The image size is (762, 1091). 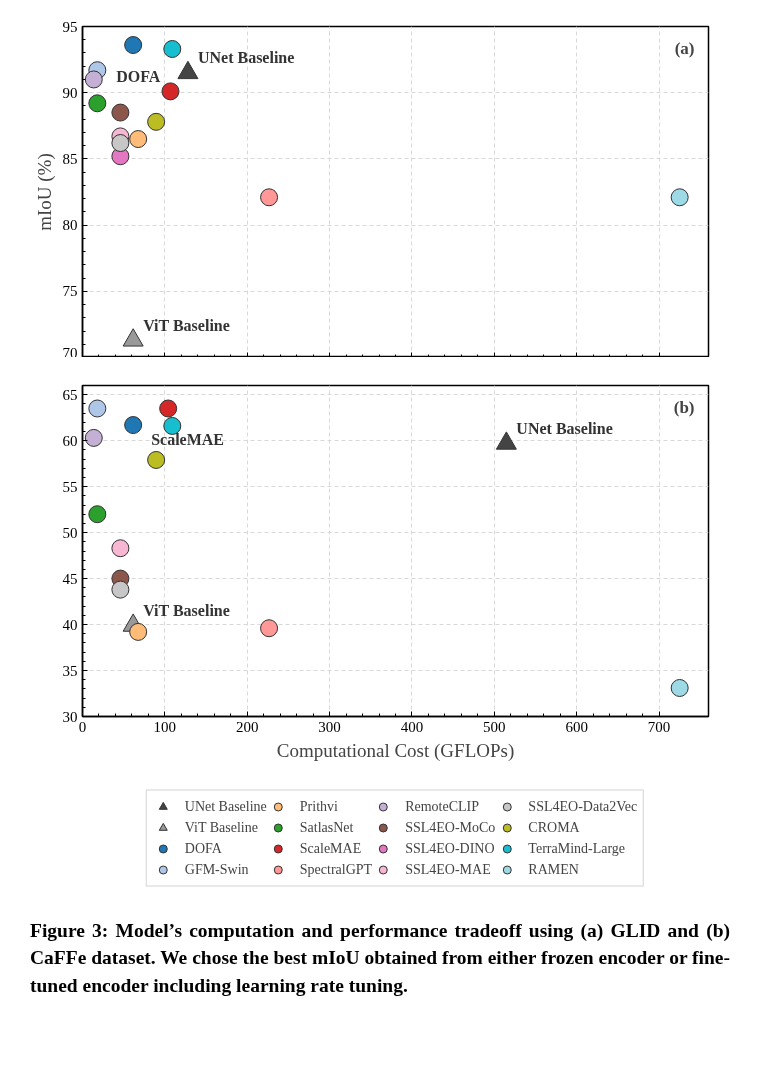 What do you see at coordinates (576, 726) in the screenshot?
I see `x-tick-label: 600` at bounding box center [576, 726].